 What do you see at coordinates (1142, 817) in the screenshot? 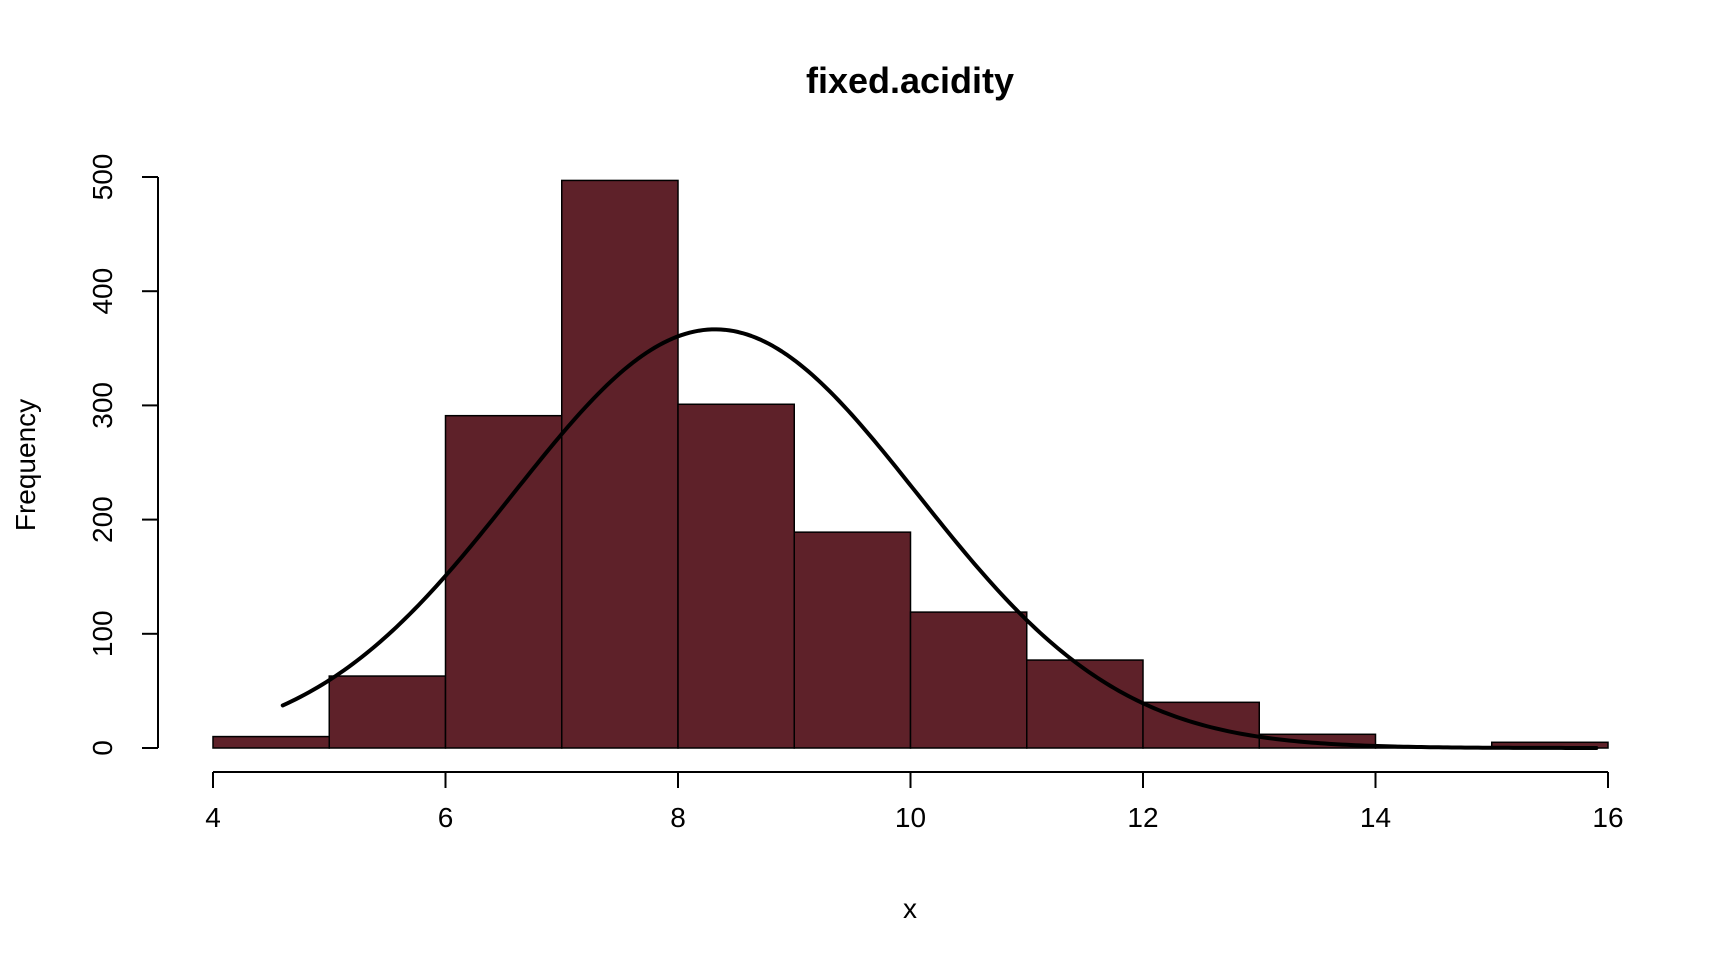
I see `x-tick-label: 12` at bounding box center [1142, 817].